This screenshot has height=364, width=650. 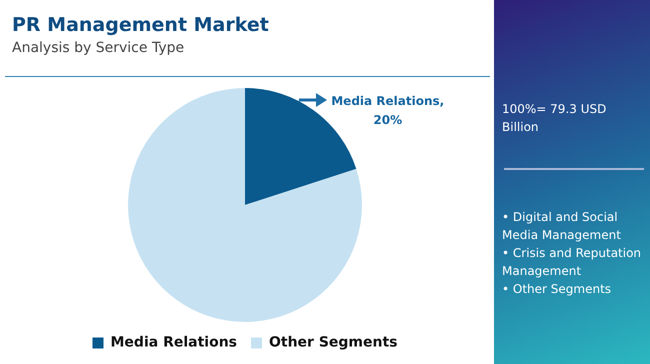 What do you see at coordinates (173, 342) in the screenshot?
I see `legend-label: Media Relations` at bounding box center [173, 342].